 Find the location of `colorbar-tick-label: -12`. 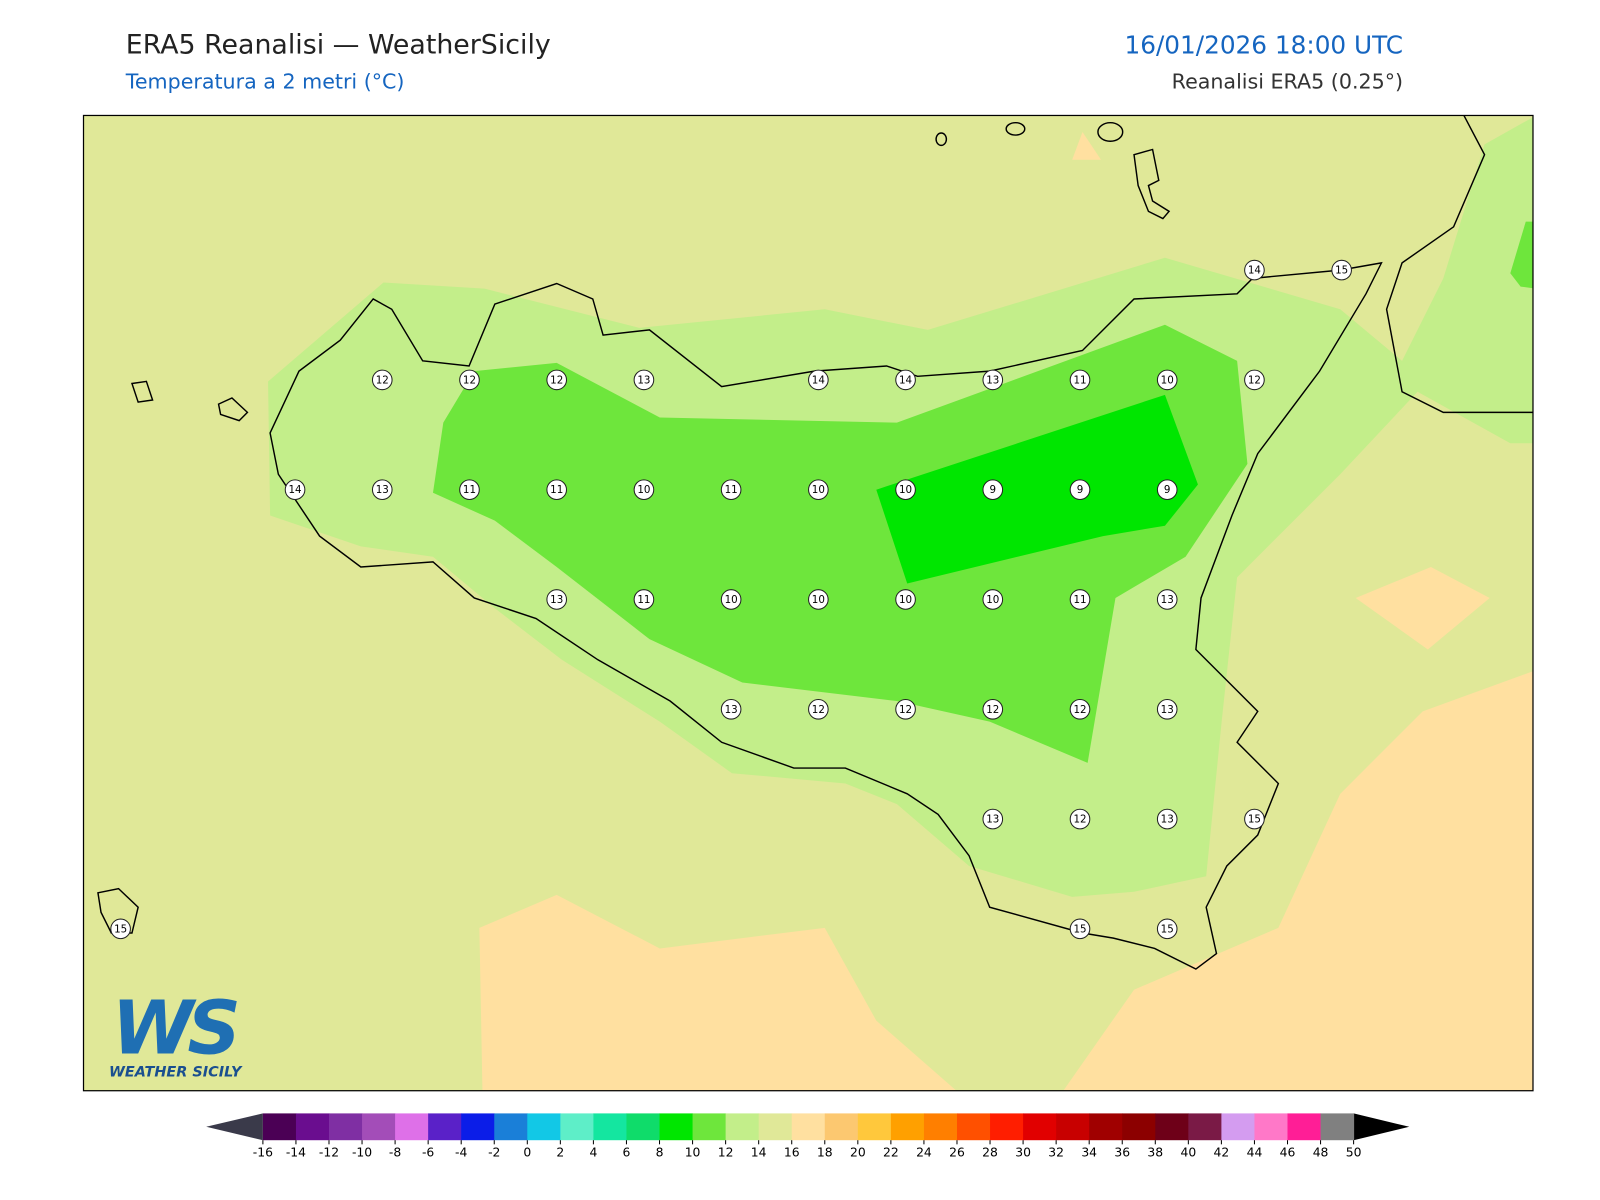

colorbar-tick-label: -12 is located at coordinates (329, 1153).